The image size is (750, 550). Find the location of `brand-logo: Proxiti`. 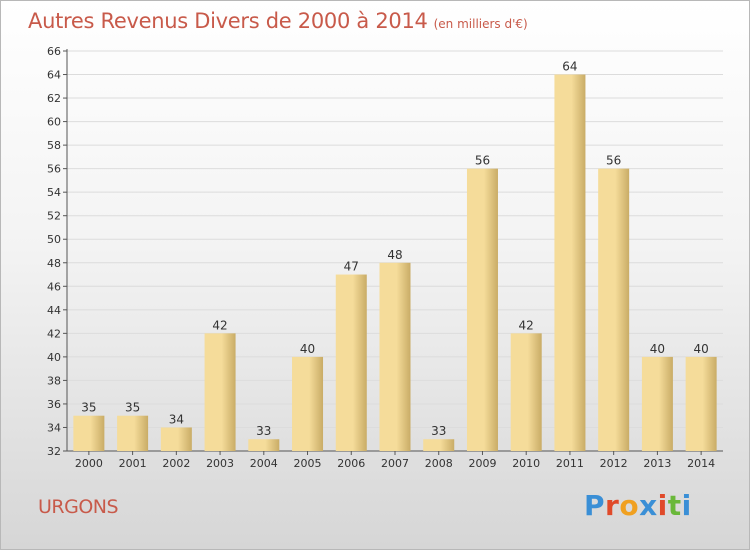

brand-logo: Proxiti is located at coordinates (638, 505).